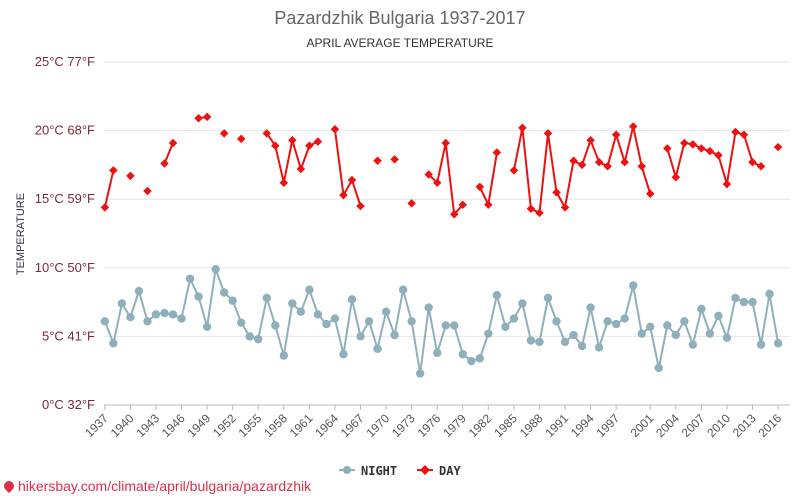 The image size is (800, 500). Describe the element at coordinates (439, 471) in the screenshot. I see `legend-item-day: DAY` at that location.